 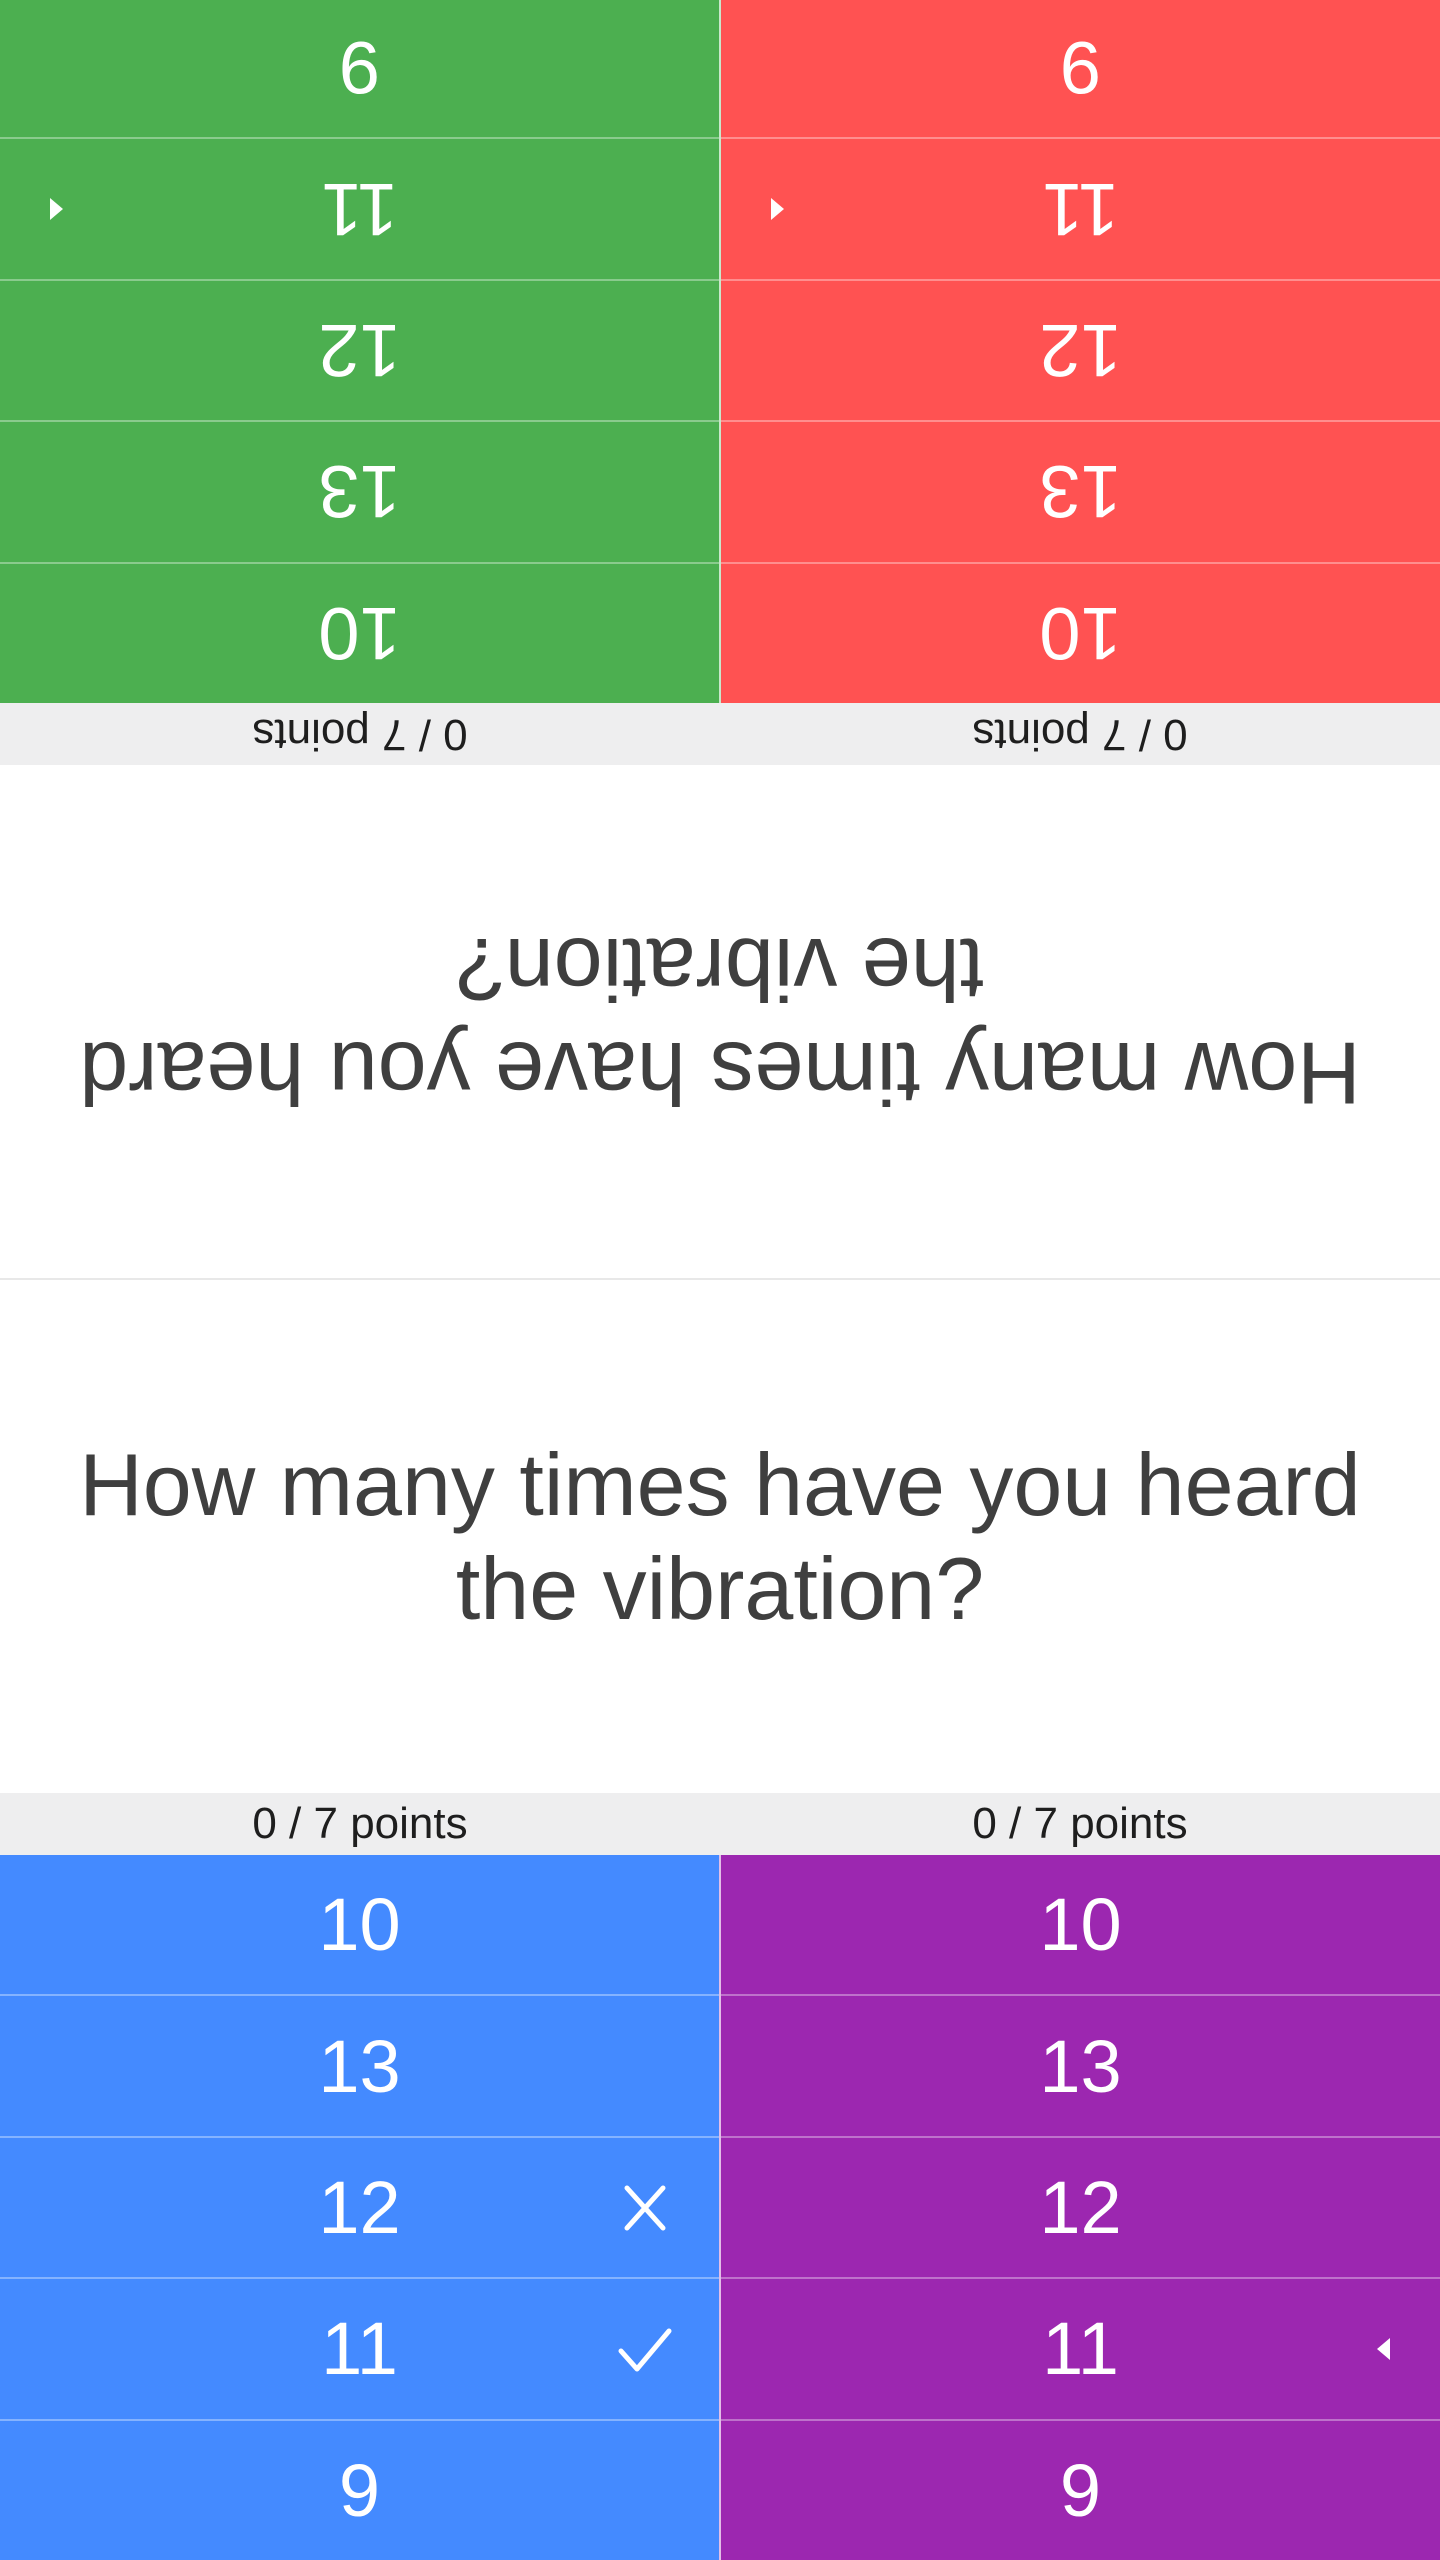 I want to click on answers-purple: 10 13 12 11 9, so click(x=1079, y=2207).